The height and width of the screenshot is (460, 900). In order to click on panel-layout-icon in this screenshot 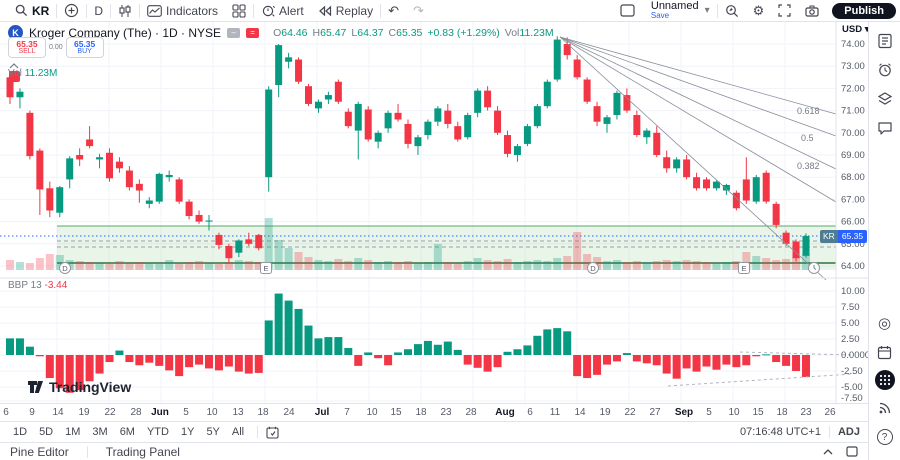, I will do `click(627, 10)`.